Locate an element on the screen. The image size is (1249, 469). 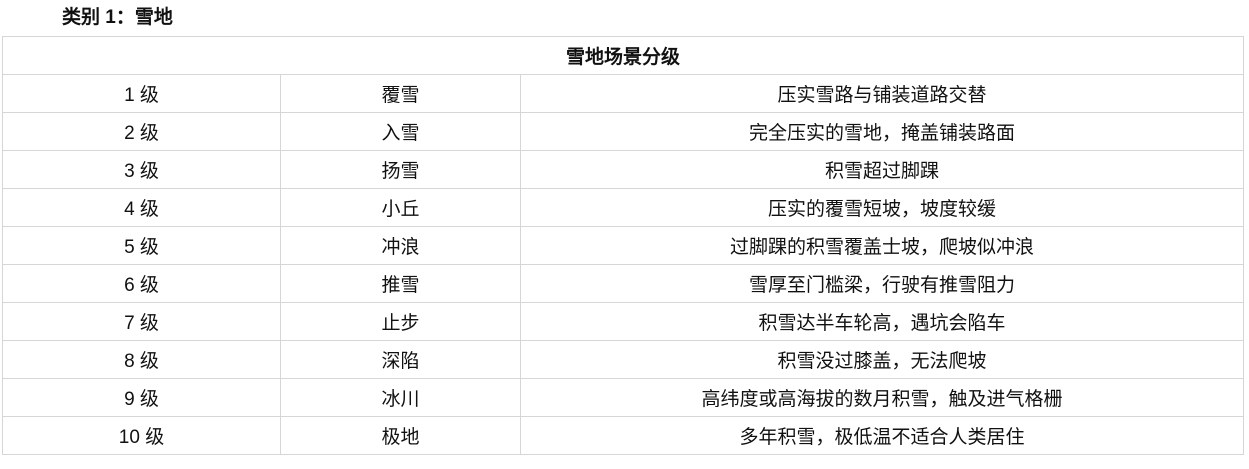
name-cell: 深陷 is located at coordinates (400, 359).